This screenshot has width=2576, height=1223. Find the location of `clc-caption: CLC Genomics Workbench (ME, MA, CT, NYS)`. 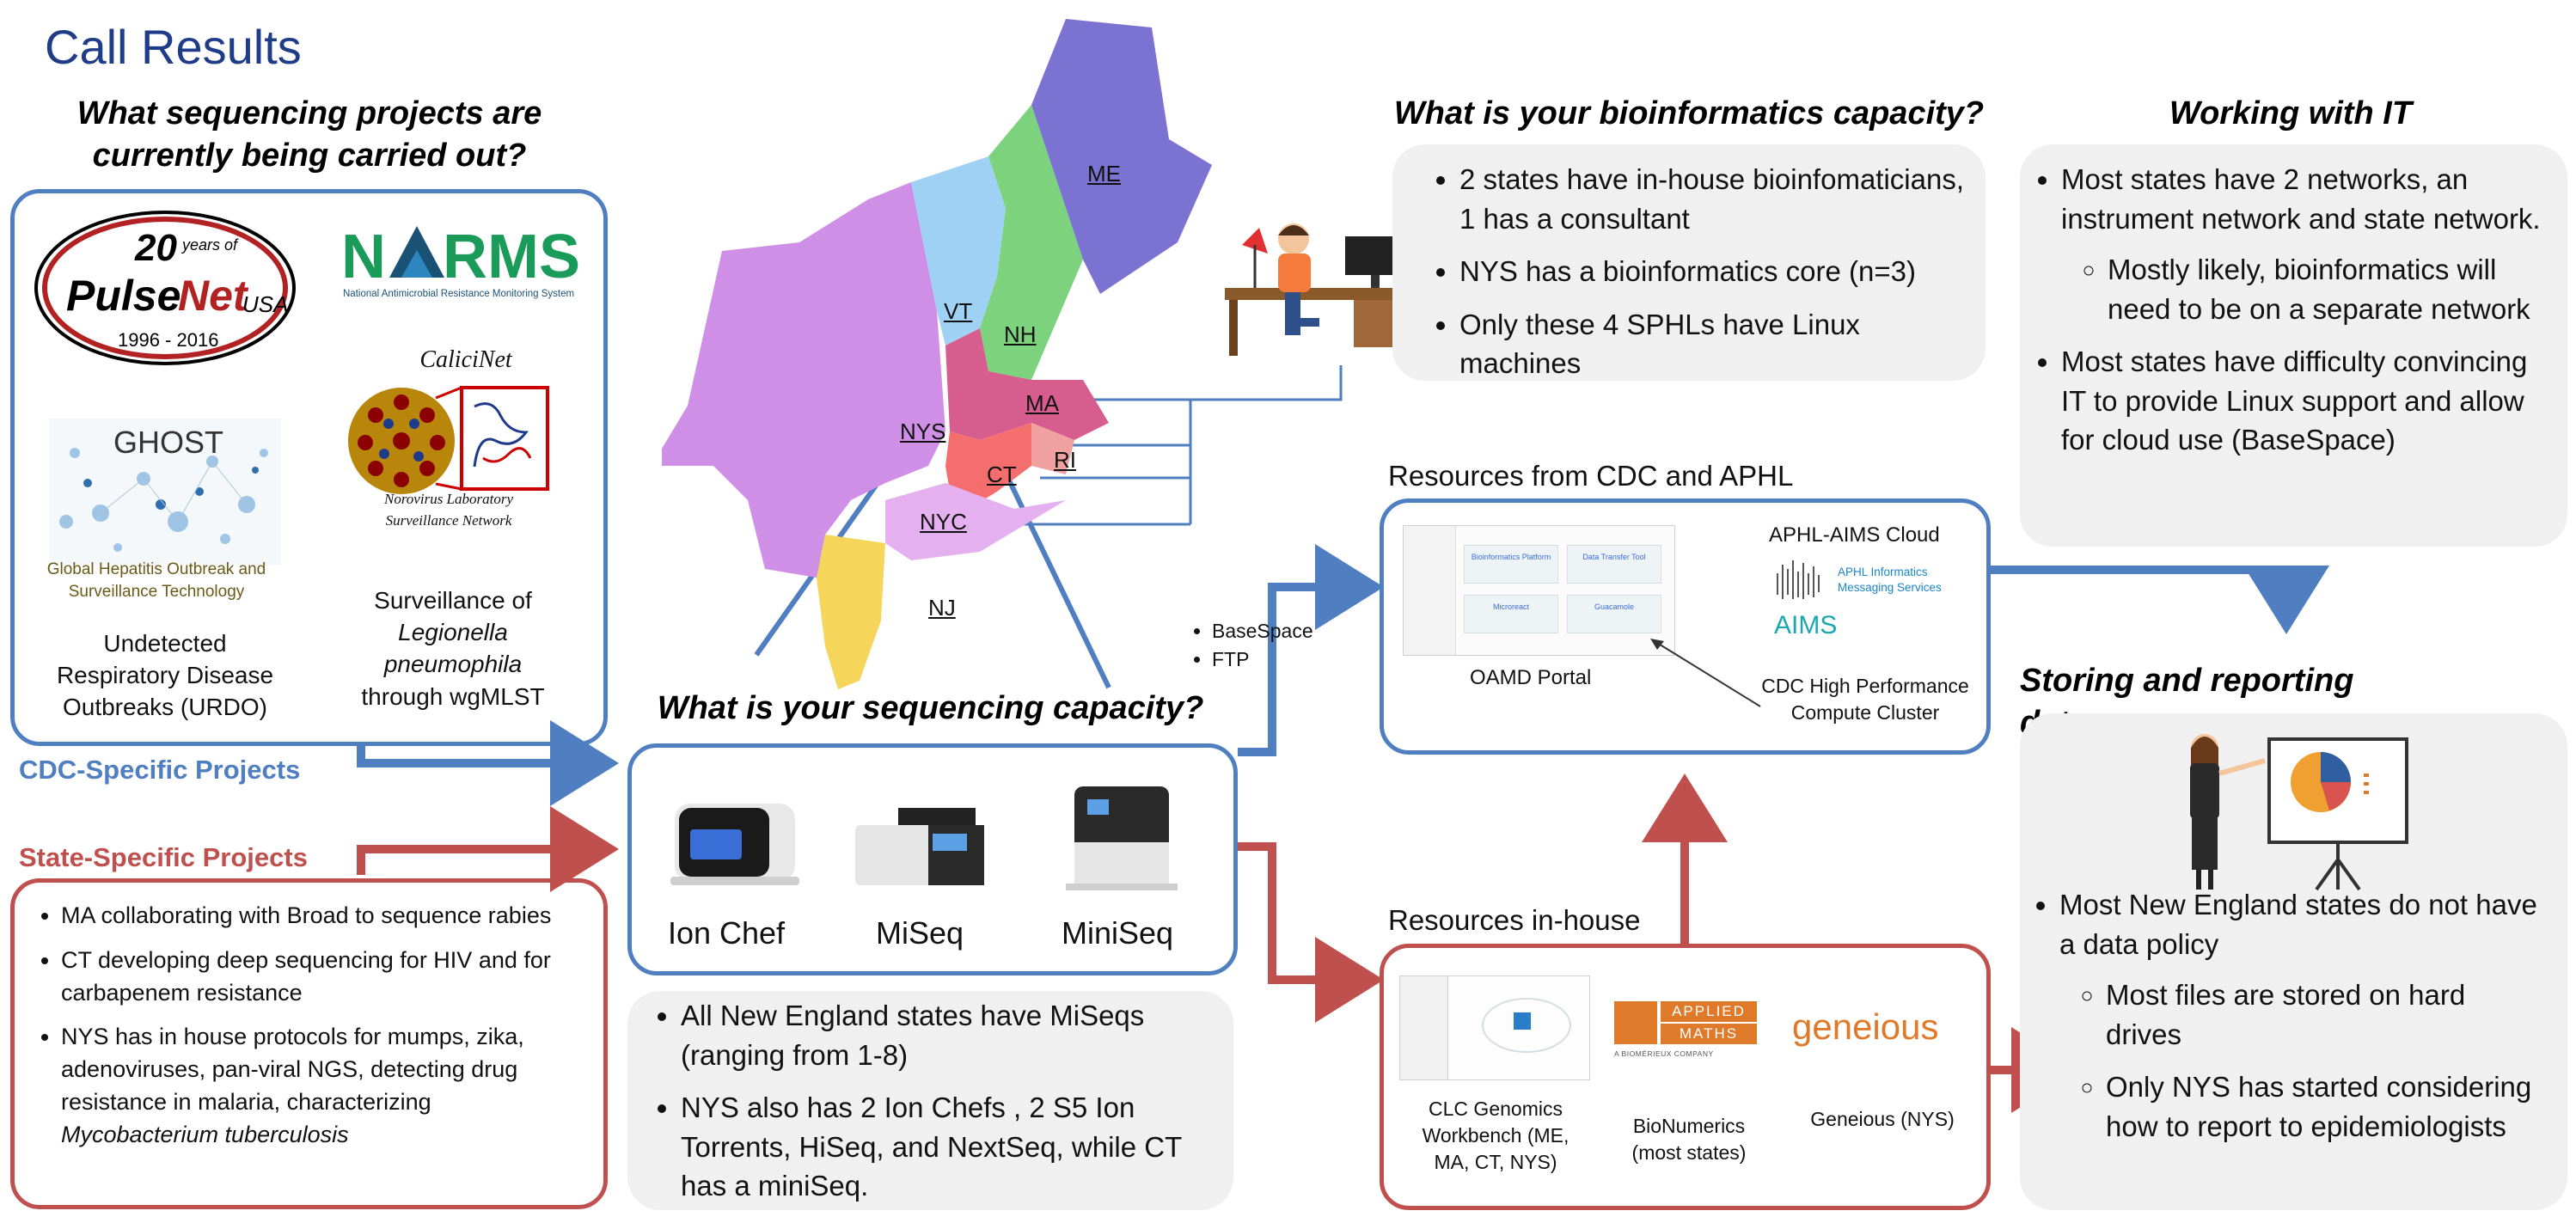

clc-caption: CLC Genomics Workbench (ME, MA, CT, NYS) is located at coordinates (1495, 1136).